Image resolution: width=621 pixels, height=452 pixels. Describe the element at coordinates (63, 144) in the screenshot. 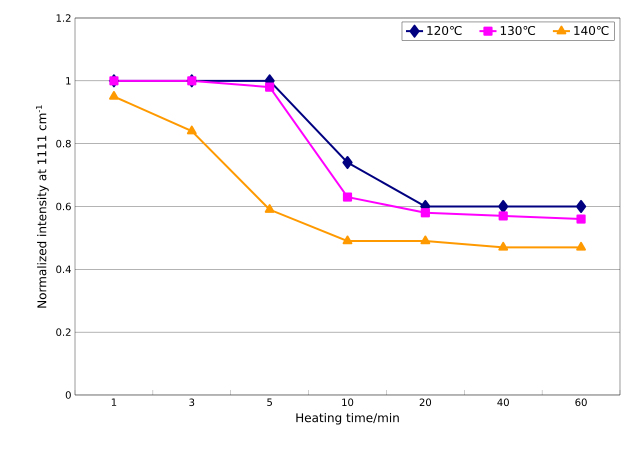

I see `y-tick-label: 0.8` at that location.